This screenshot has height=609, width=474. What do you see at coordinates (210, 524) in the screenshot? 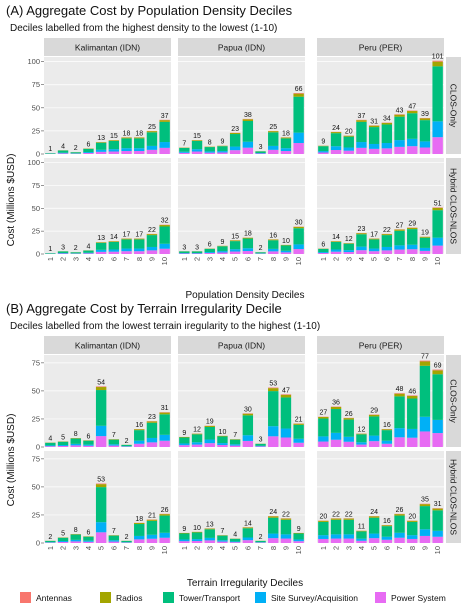
I see `data-label: 13` at bounding box center [210, 524].